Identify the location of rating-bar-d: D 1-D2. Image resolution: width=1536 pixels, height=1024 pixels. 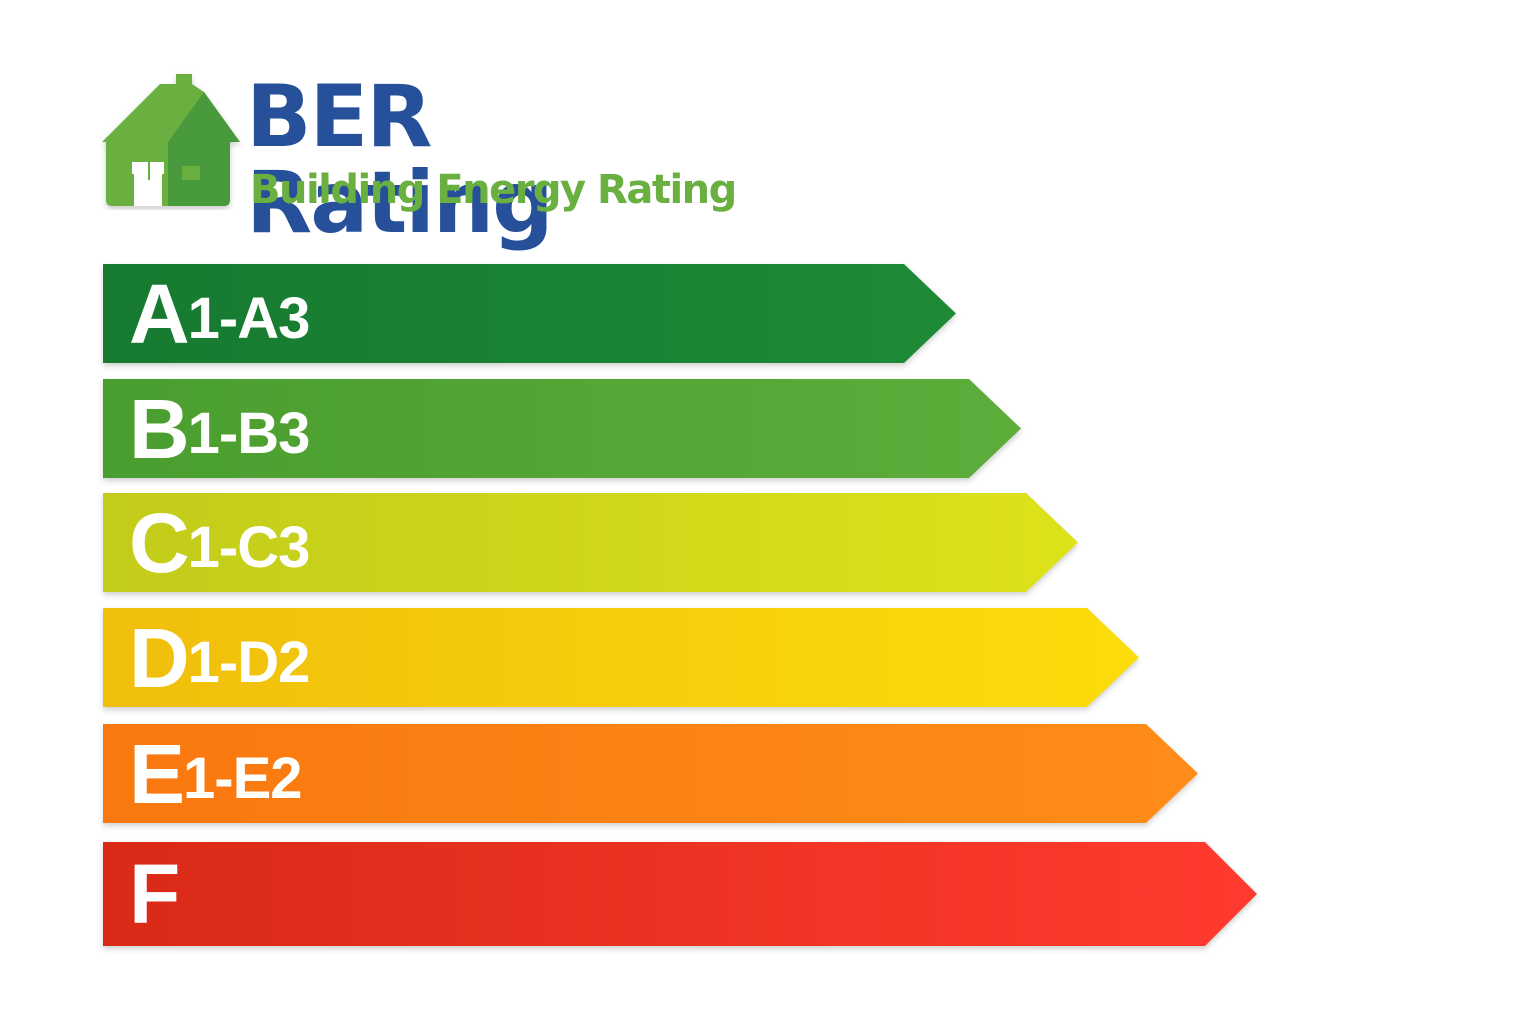
(621, 657).